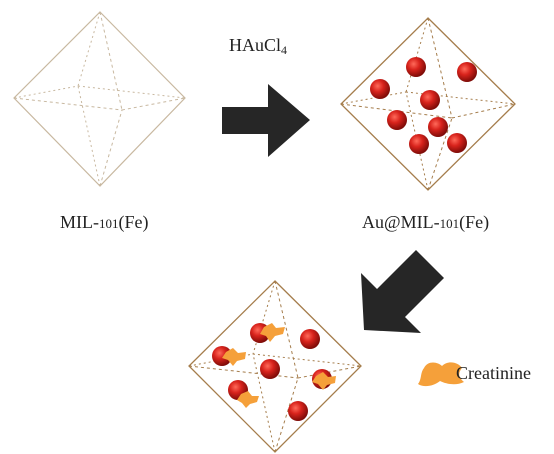  Describe the element at coordinates (104, 222) in the screenshot. I see `mil101-label: MIL-101(Fe)` at that location.